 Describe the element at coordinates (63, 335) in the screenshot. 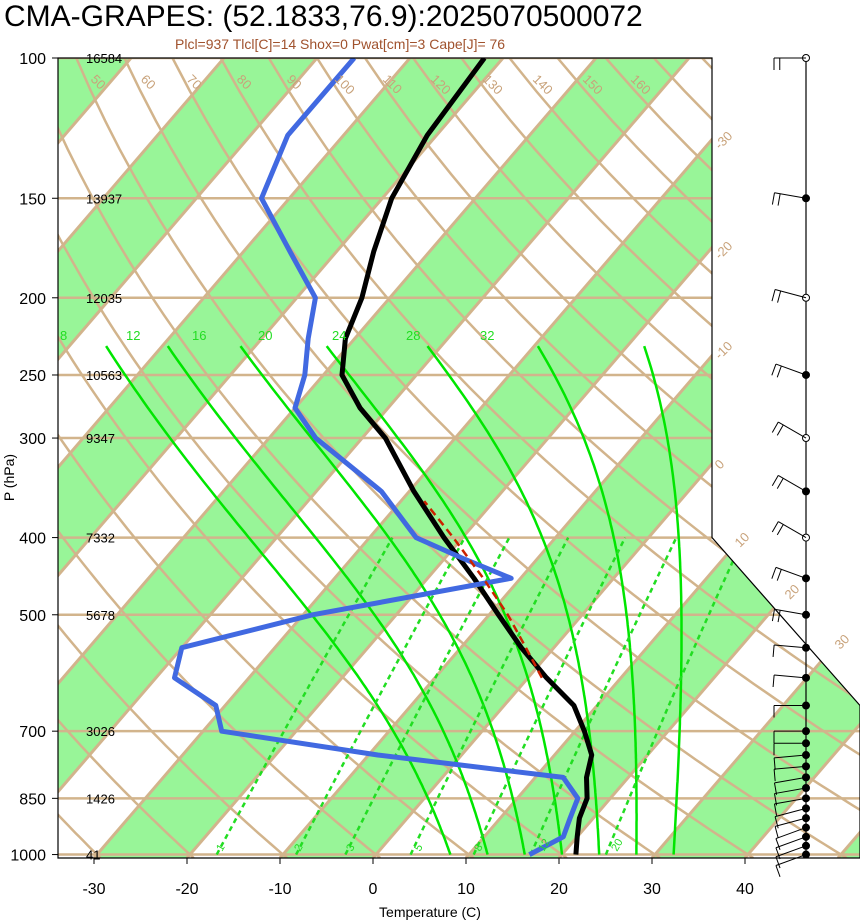

I see `moist-adiabat-label: 8` at that location.